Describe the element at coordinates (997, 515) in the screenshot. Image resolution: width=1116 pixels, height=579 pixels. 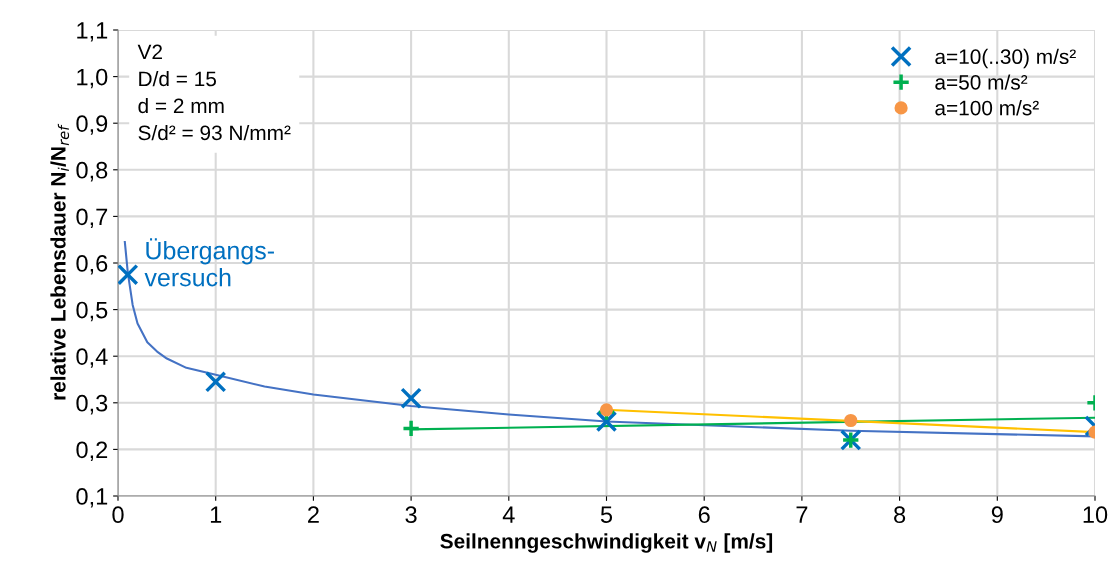
I see `x-tick-label: 9` at that location.